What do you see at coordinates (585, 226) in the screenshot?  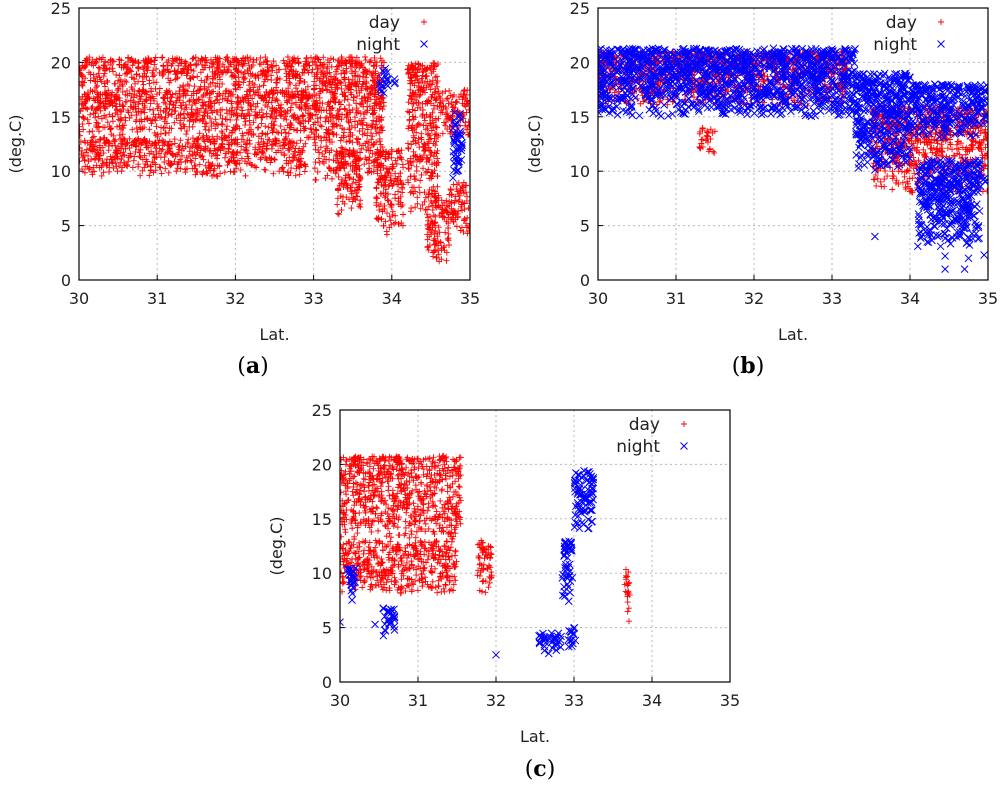 I see `y-tick-label: 5` at bounding box center [585, 226].